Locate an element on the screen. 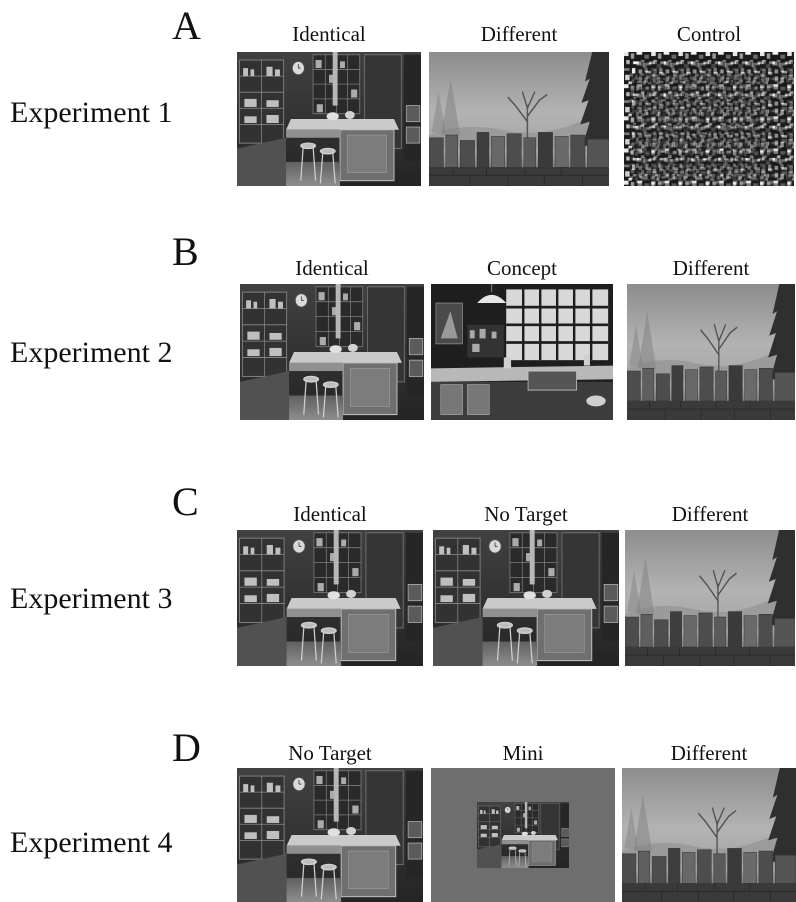 The height and width of the screenshot is (902, 796). row-letter-c: C is located at coordinates (185, 501).